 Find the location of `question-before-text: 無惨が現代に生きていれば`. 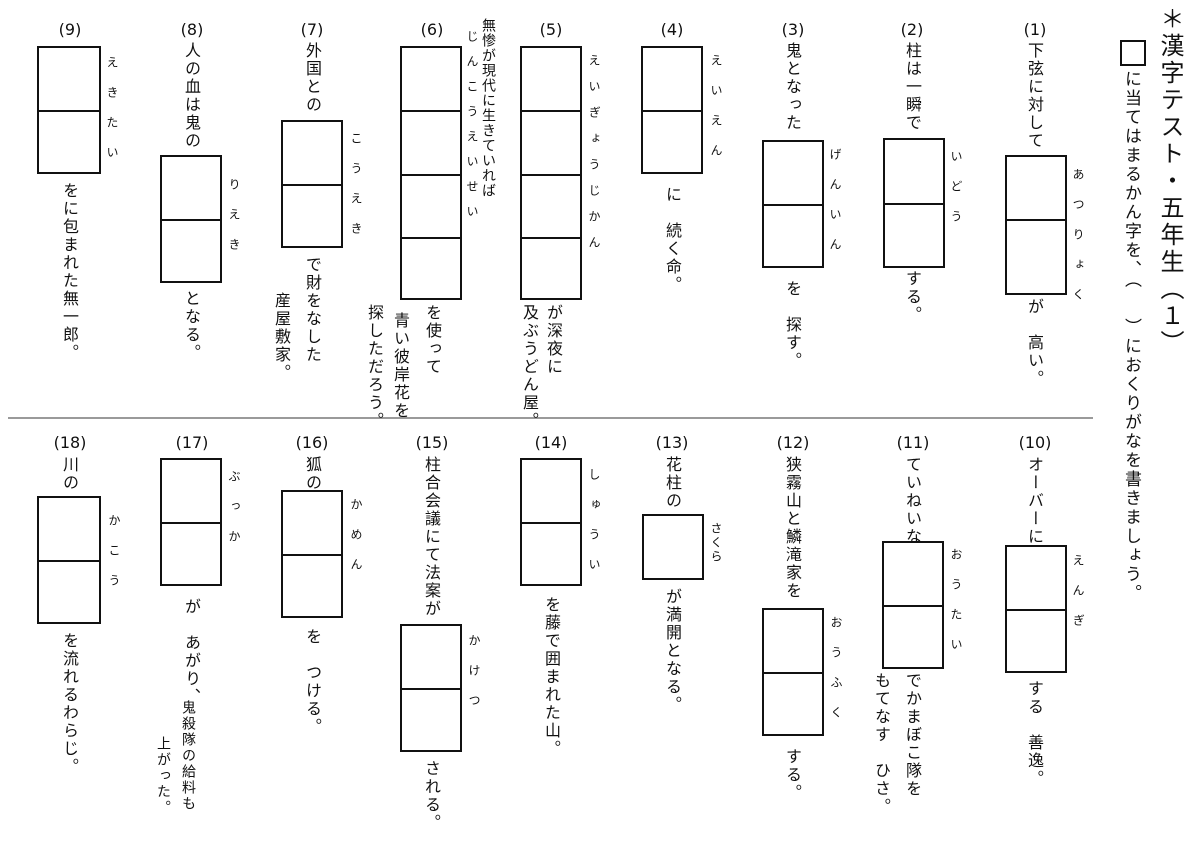

question-before-text: 無惨が現代に生きていれば is located at coordinates (488, 108).